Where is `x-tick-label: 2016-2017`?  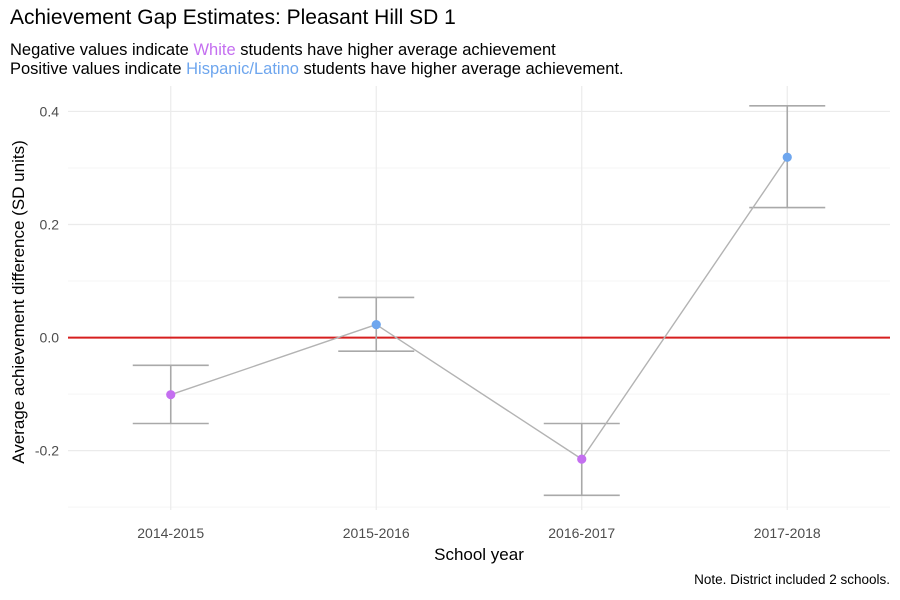 x-tick-label: 2016-2017 is located at coordinates (581, 533).